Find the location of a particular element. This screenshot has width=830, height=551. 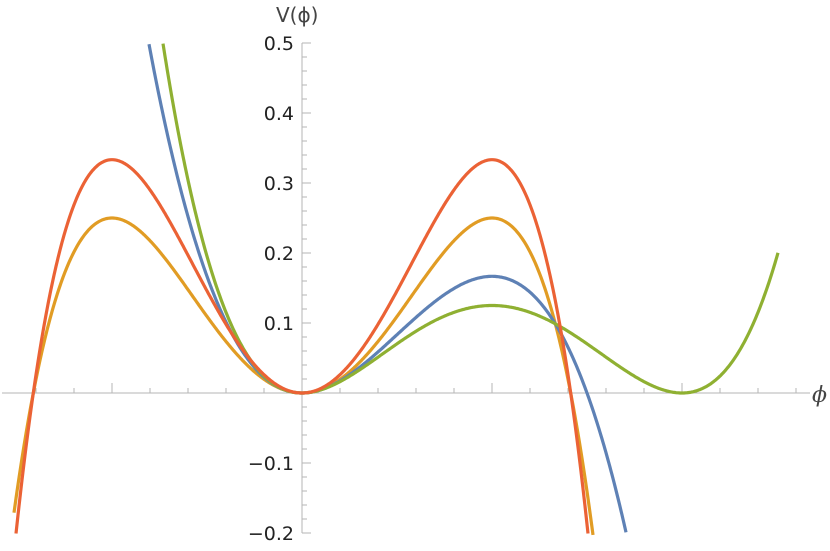

y-tick-label: −0.1 is located at coordinates (271, 464).